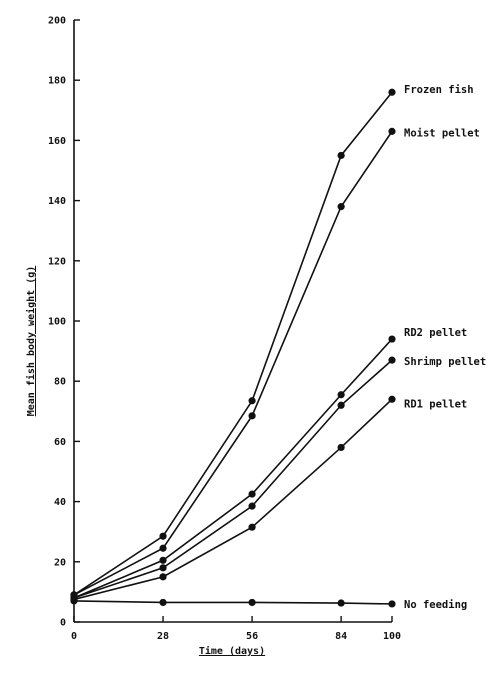 The image size is (500, 688). Describe the element at coordinates (57, 141) in the screenshot. I see `y-tick-label: 160` at that location.